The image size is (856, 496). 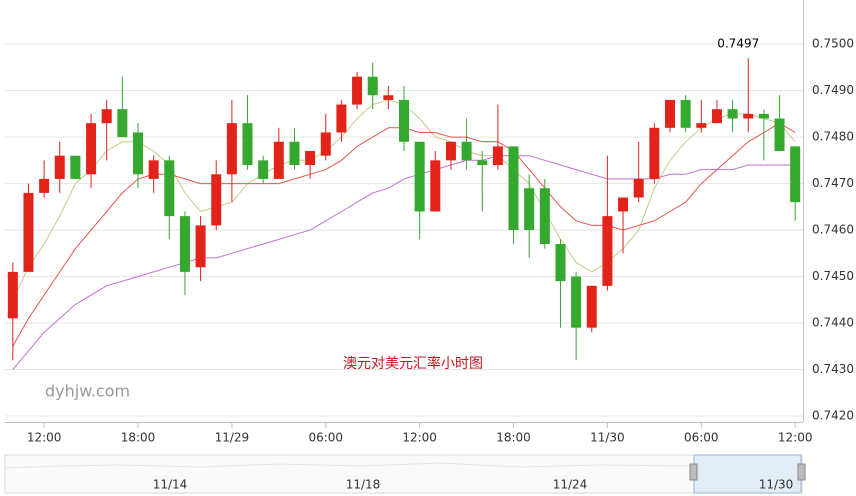 What do you see at coordinates (833, 137) in the screenshot?
I see `y-tick-label: 0.7480` at bounding box center [833, 137].